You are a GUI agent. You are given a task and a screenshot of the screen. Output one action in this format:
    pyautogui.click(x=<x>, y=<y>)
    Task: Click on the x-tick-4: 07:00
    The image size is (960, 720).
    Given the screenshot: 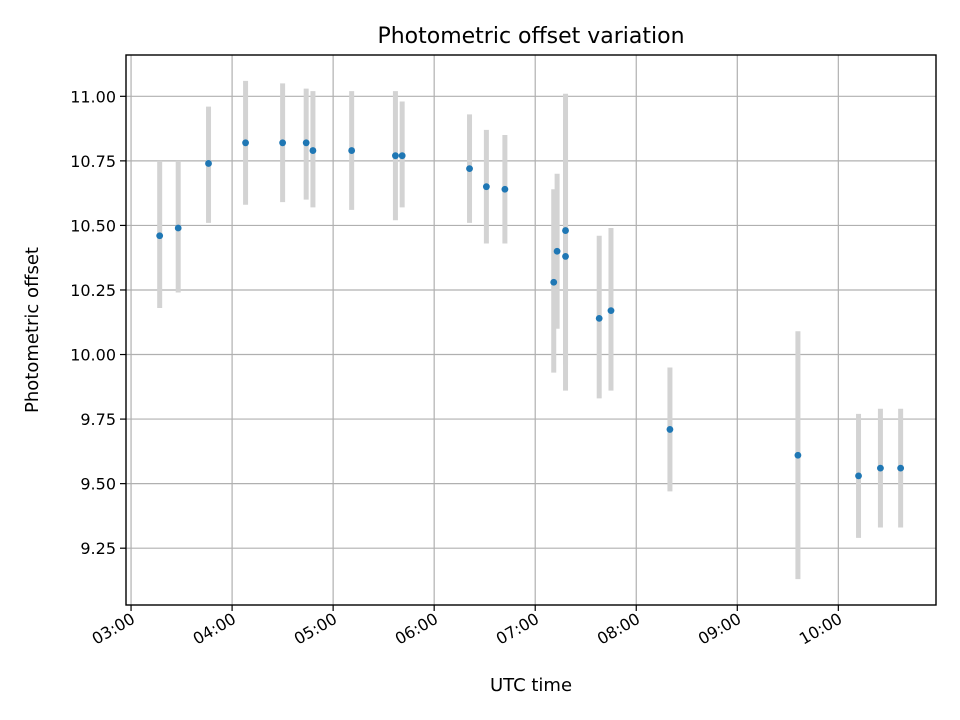 What is the action you would take?
    pyautogui.click(x=517, y=627)
    